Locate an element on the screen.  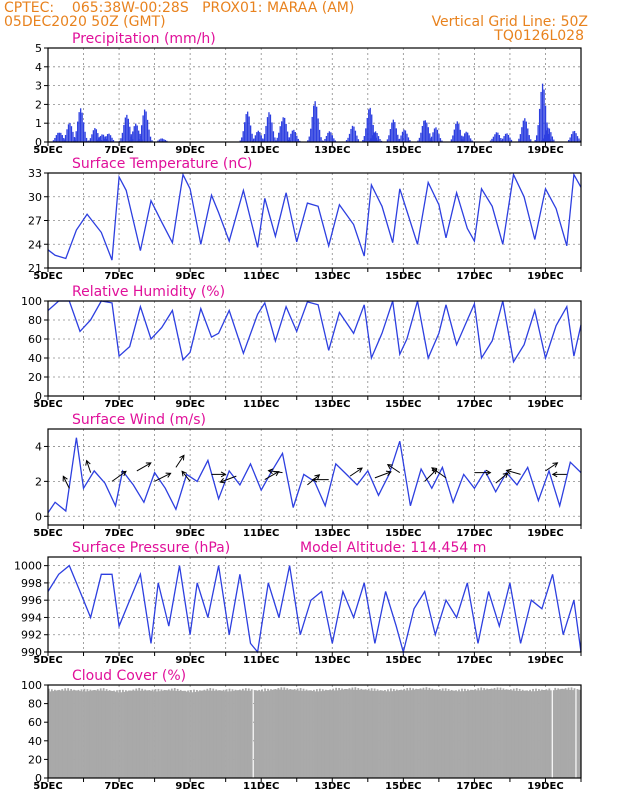
cloud-ytick-label: 20 is located at coordinates (35, 759).